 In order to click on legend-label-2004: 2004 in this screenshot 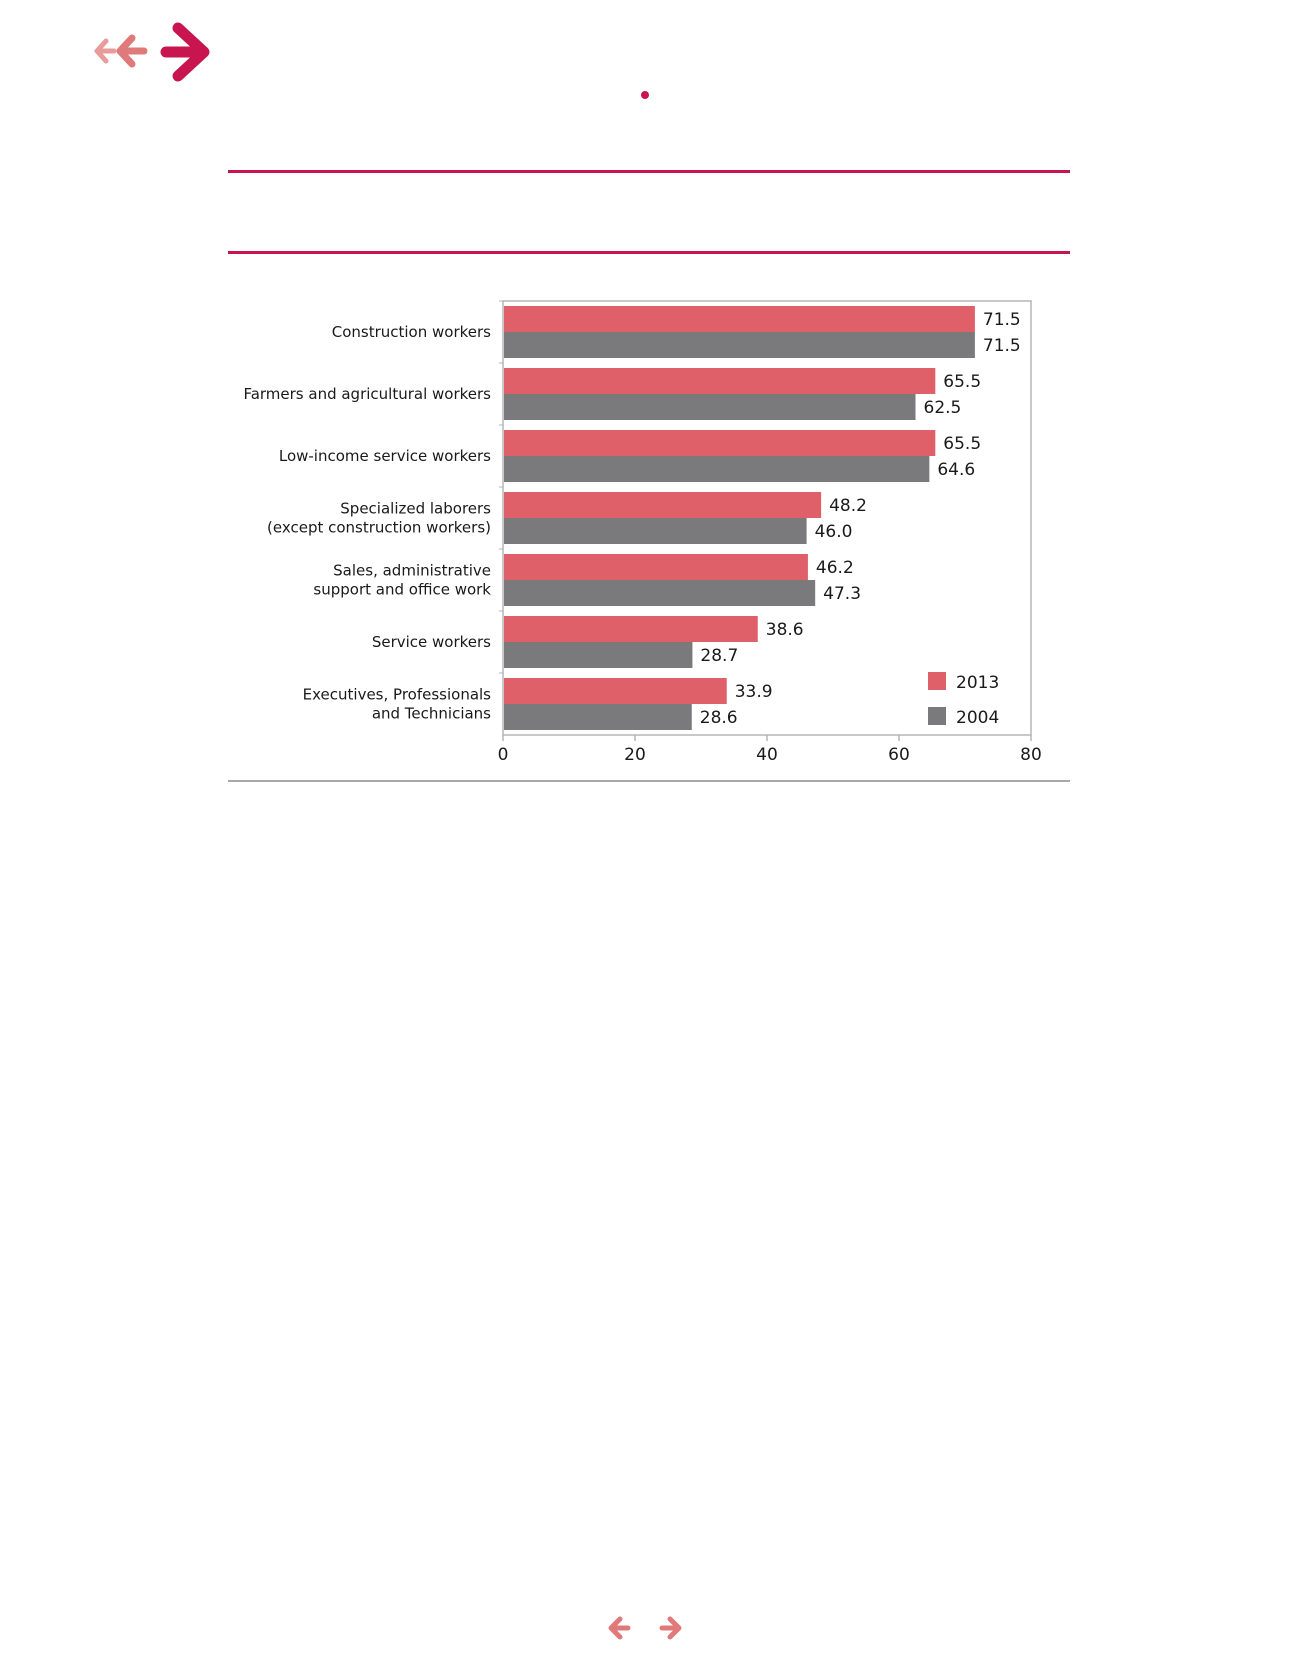, I will do `click(977, 718)`.